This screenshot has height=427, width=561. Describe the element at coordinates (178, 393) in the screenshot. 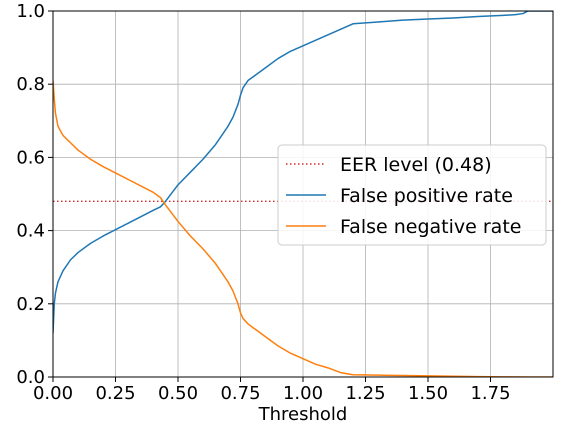

I see `x-tick-label: 0.50` at that location.